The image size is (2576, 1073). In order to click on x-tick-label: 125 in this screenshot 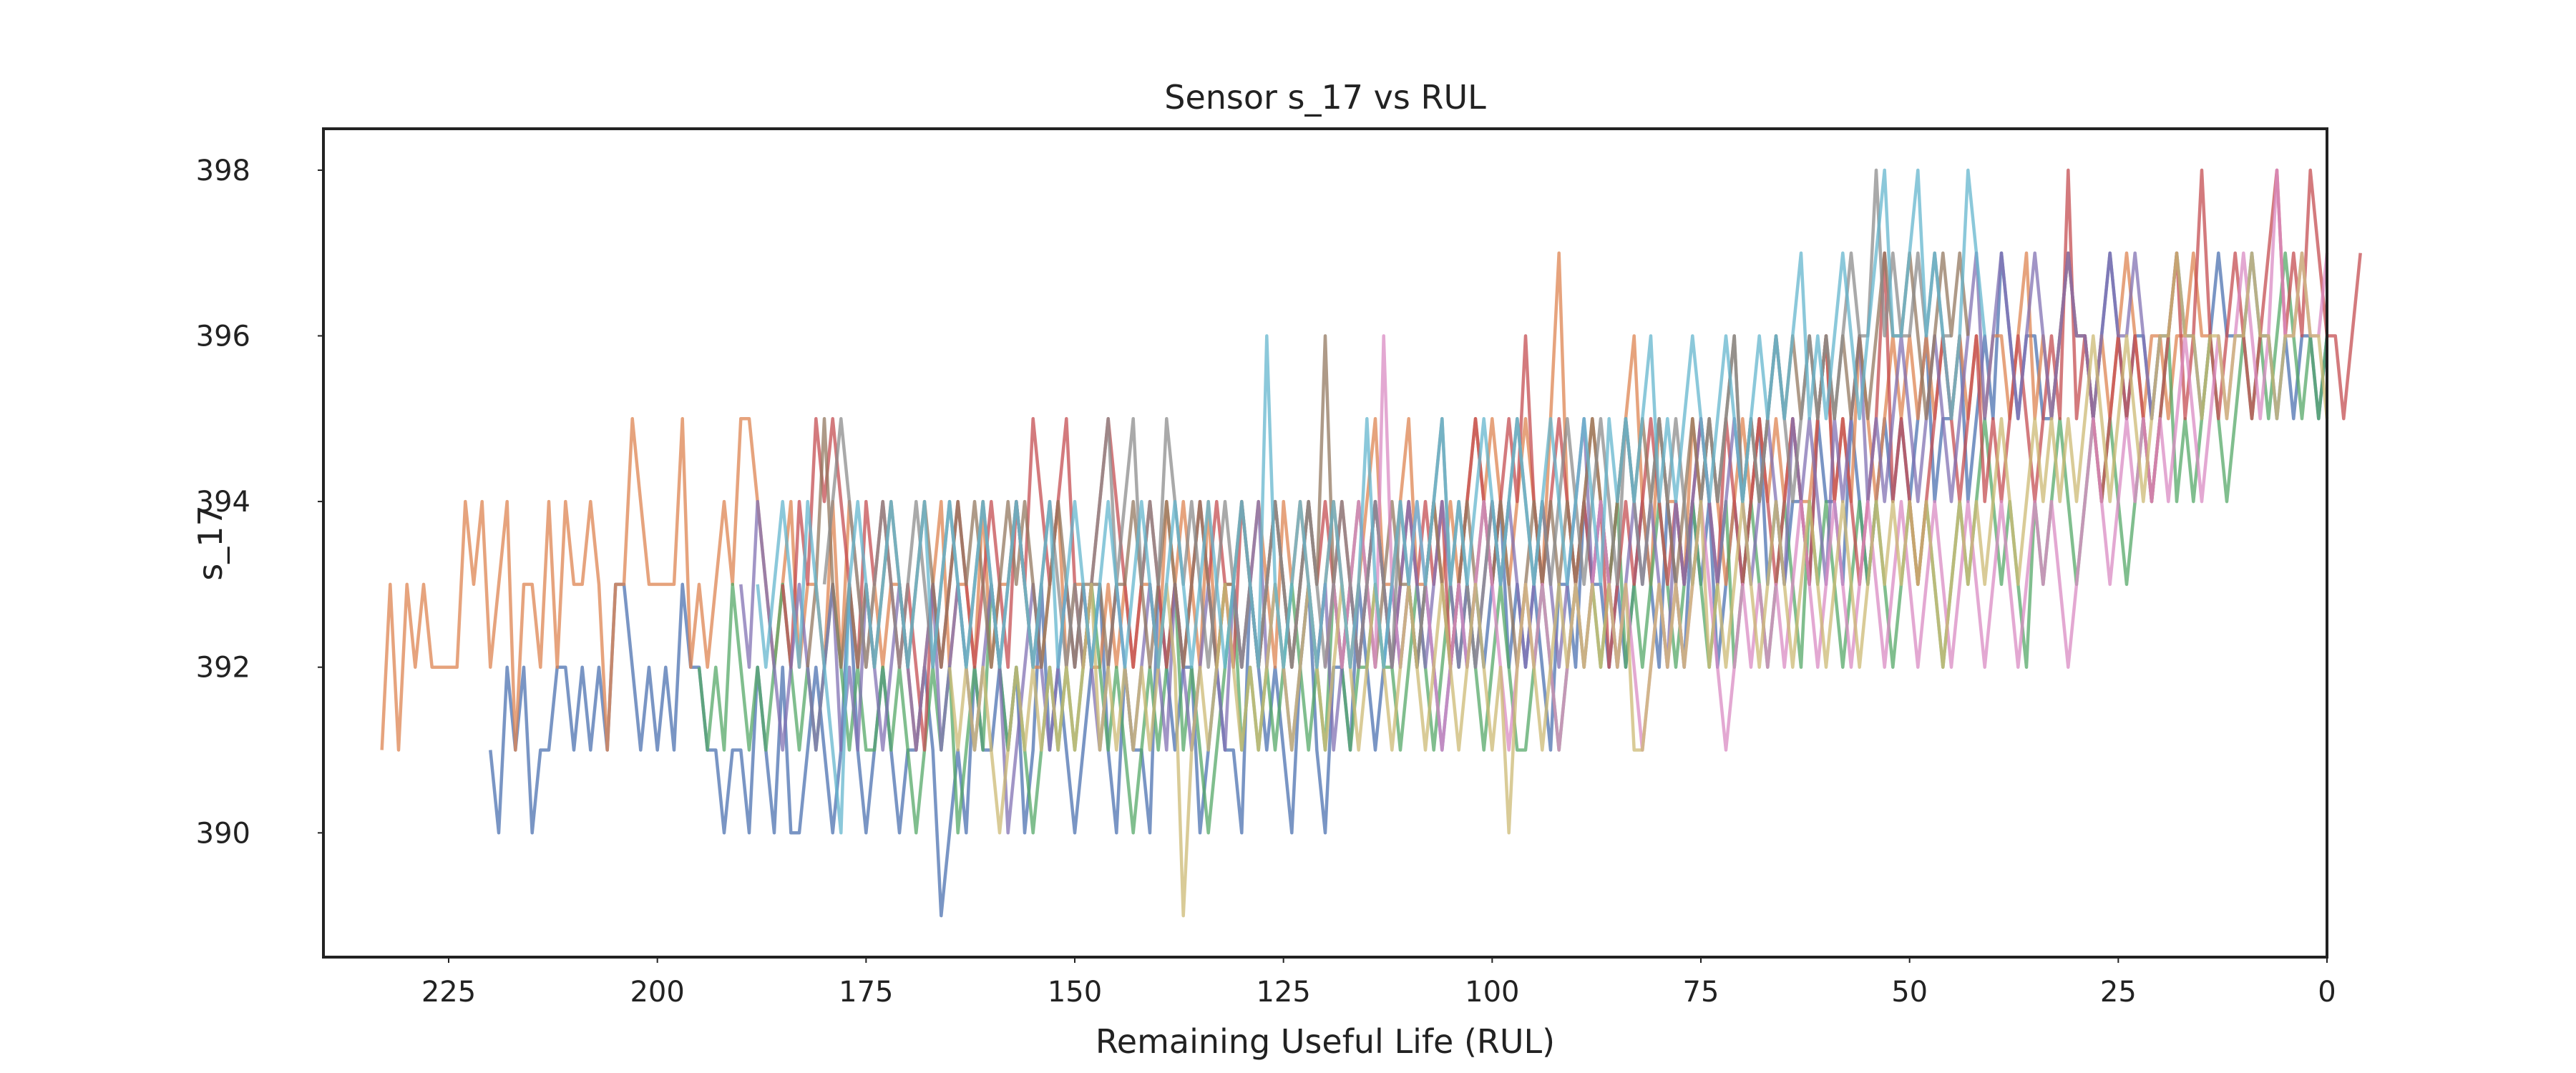, I will do `click(1283, 993)`.